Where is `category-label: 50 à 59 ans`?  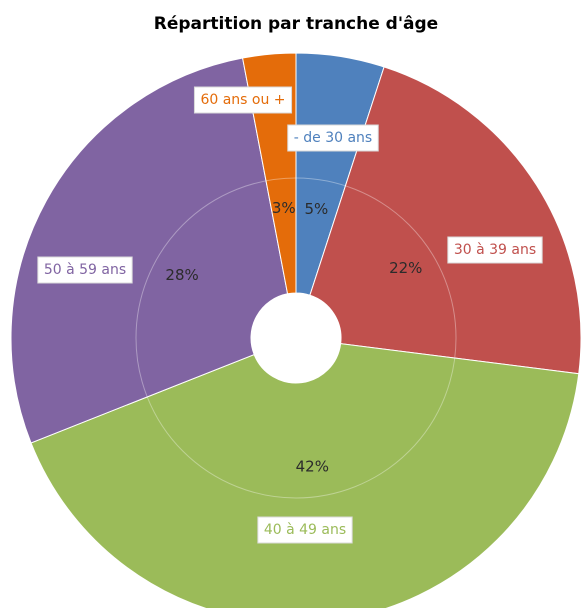
category-label: 50 à 59 ans is located at coordinates (85, 270).